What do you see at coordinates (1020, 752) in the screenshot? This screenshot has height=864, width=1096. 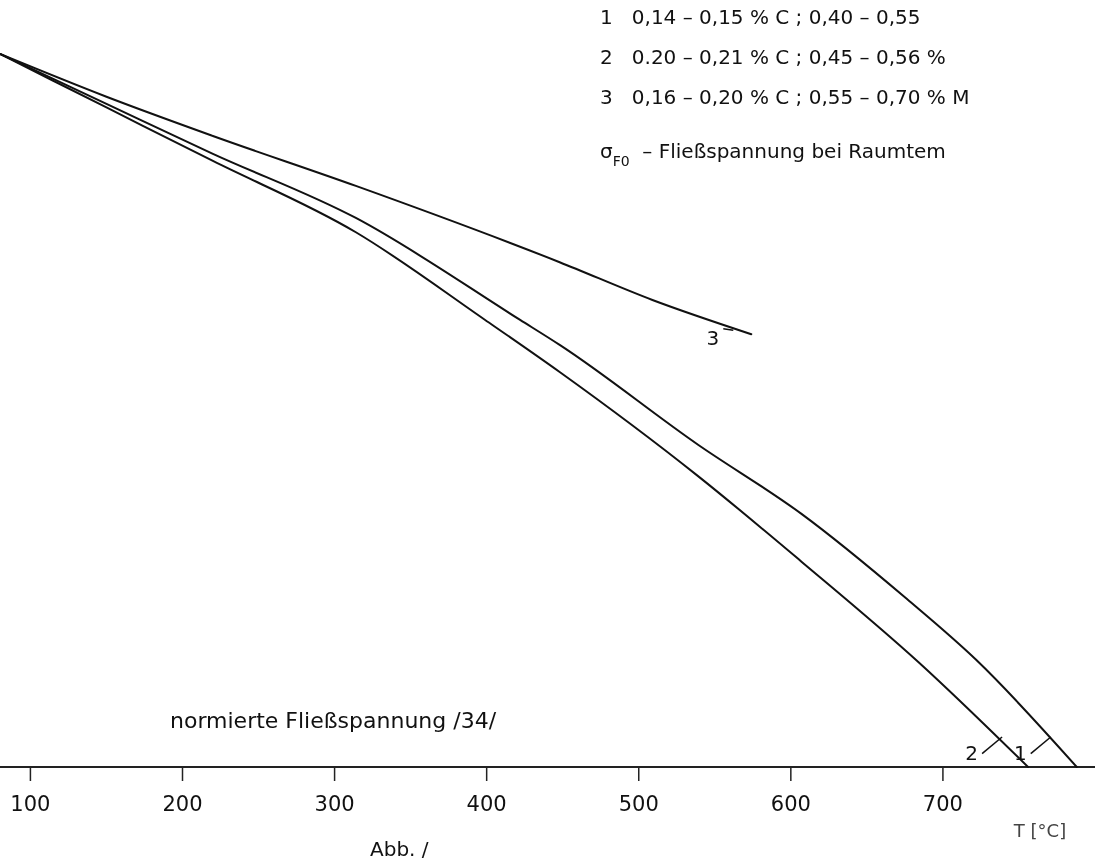 I see `legend-label: 1` at bounding box center [1020, 752].